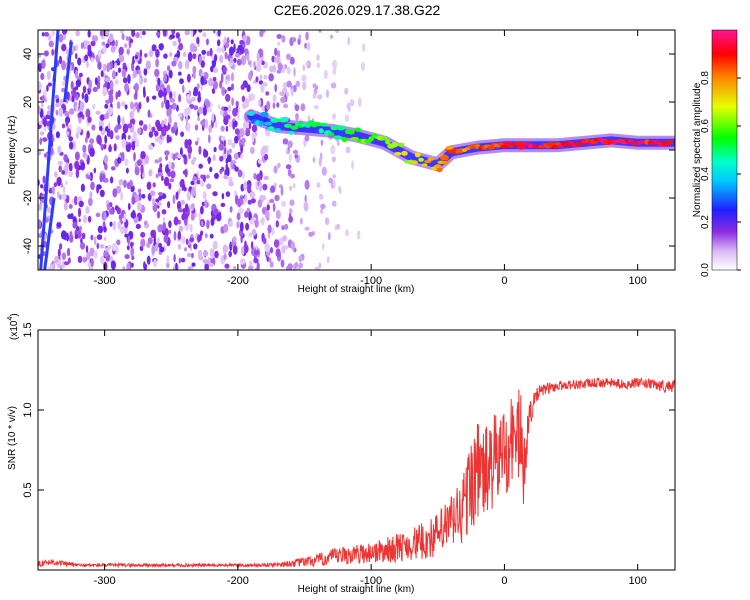 Image resolution: width=750 pixels, height=600 pixels. I want to click on chart-title: C2E6.2026.029.17.38.G22, so click(357, 10).